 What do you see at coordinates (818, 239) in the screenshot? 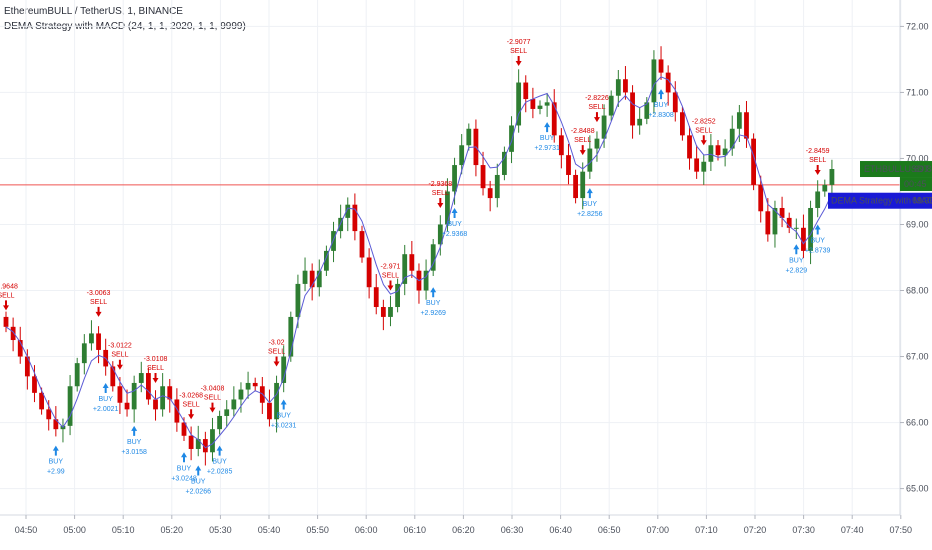
I see `buy-signal: BUY +2.8739` at bounding box center [818, 239].